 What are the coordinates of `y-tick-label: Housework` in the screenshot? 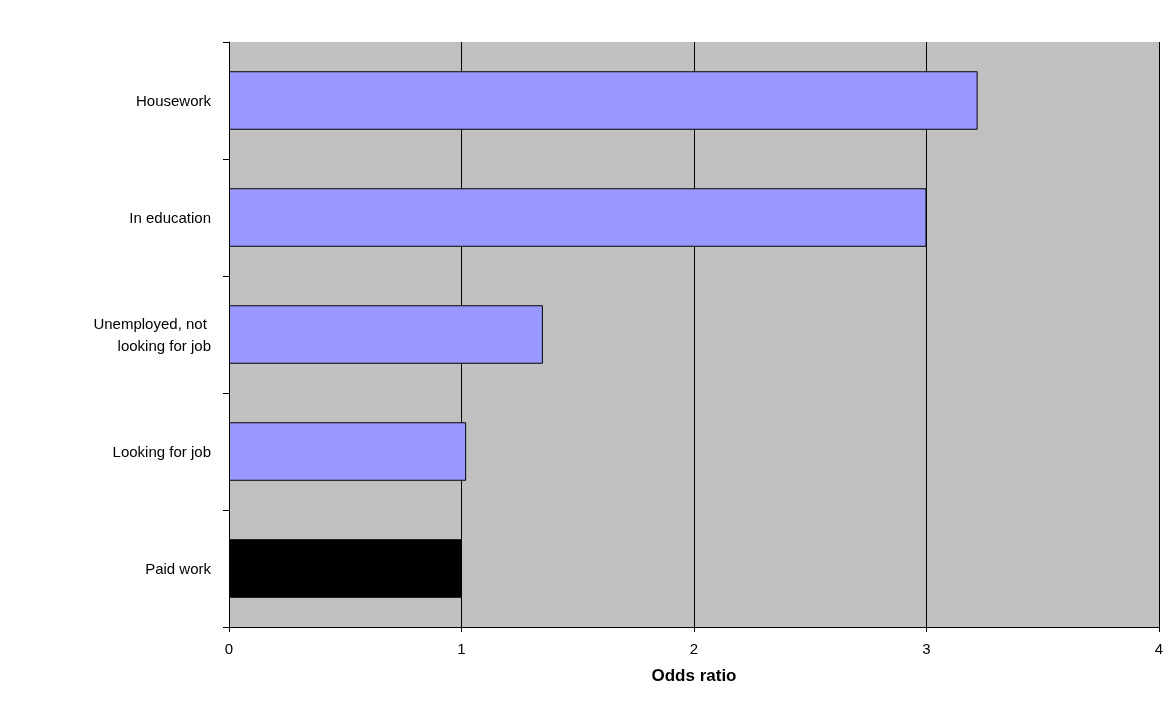 It's located at (173, 100).